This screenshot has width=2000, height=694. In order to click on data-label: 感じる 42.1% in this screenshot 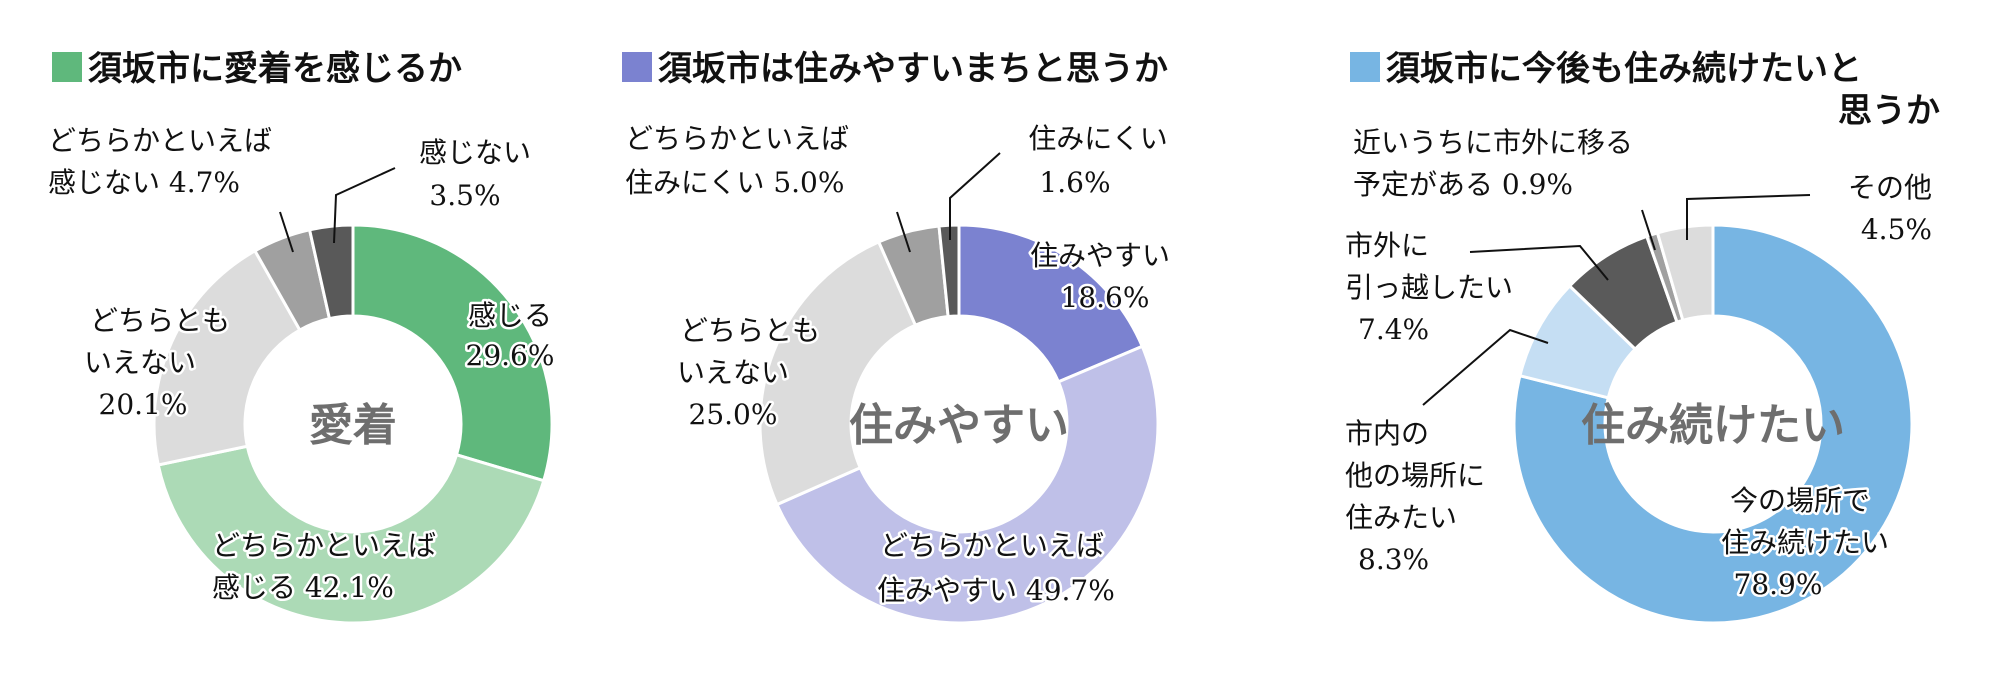, I will do `click(303, 587)`.